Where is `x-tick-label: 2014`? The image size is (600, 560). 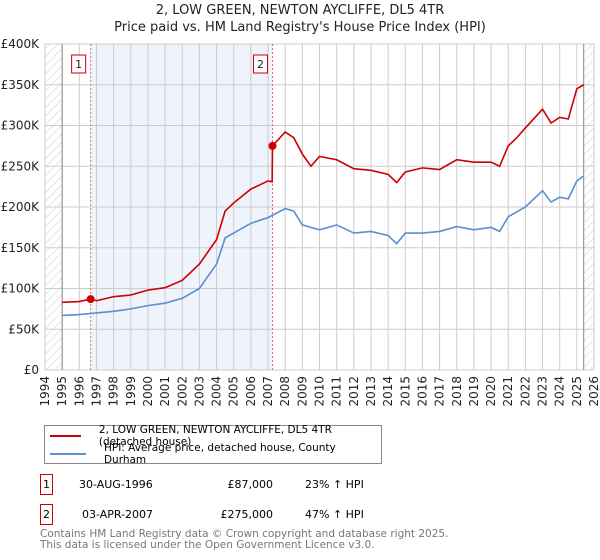
x-tick-label: 2014 is located at coordinates (388, 391).